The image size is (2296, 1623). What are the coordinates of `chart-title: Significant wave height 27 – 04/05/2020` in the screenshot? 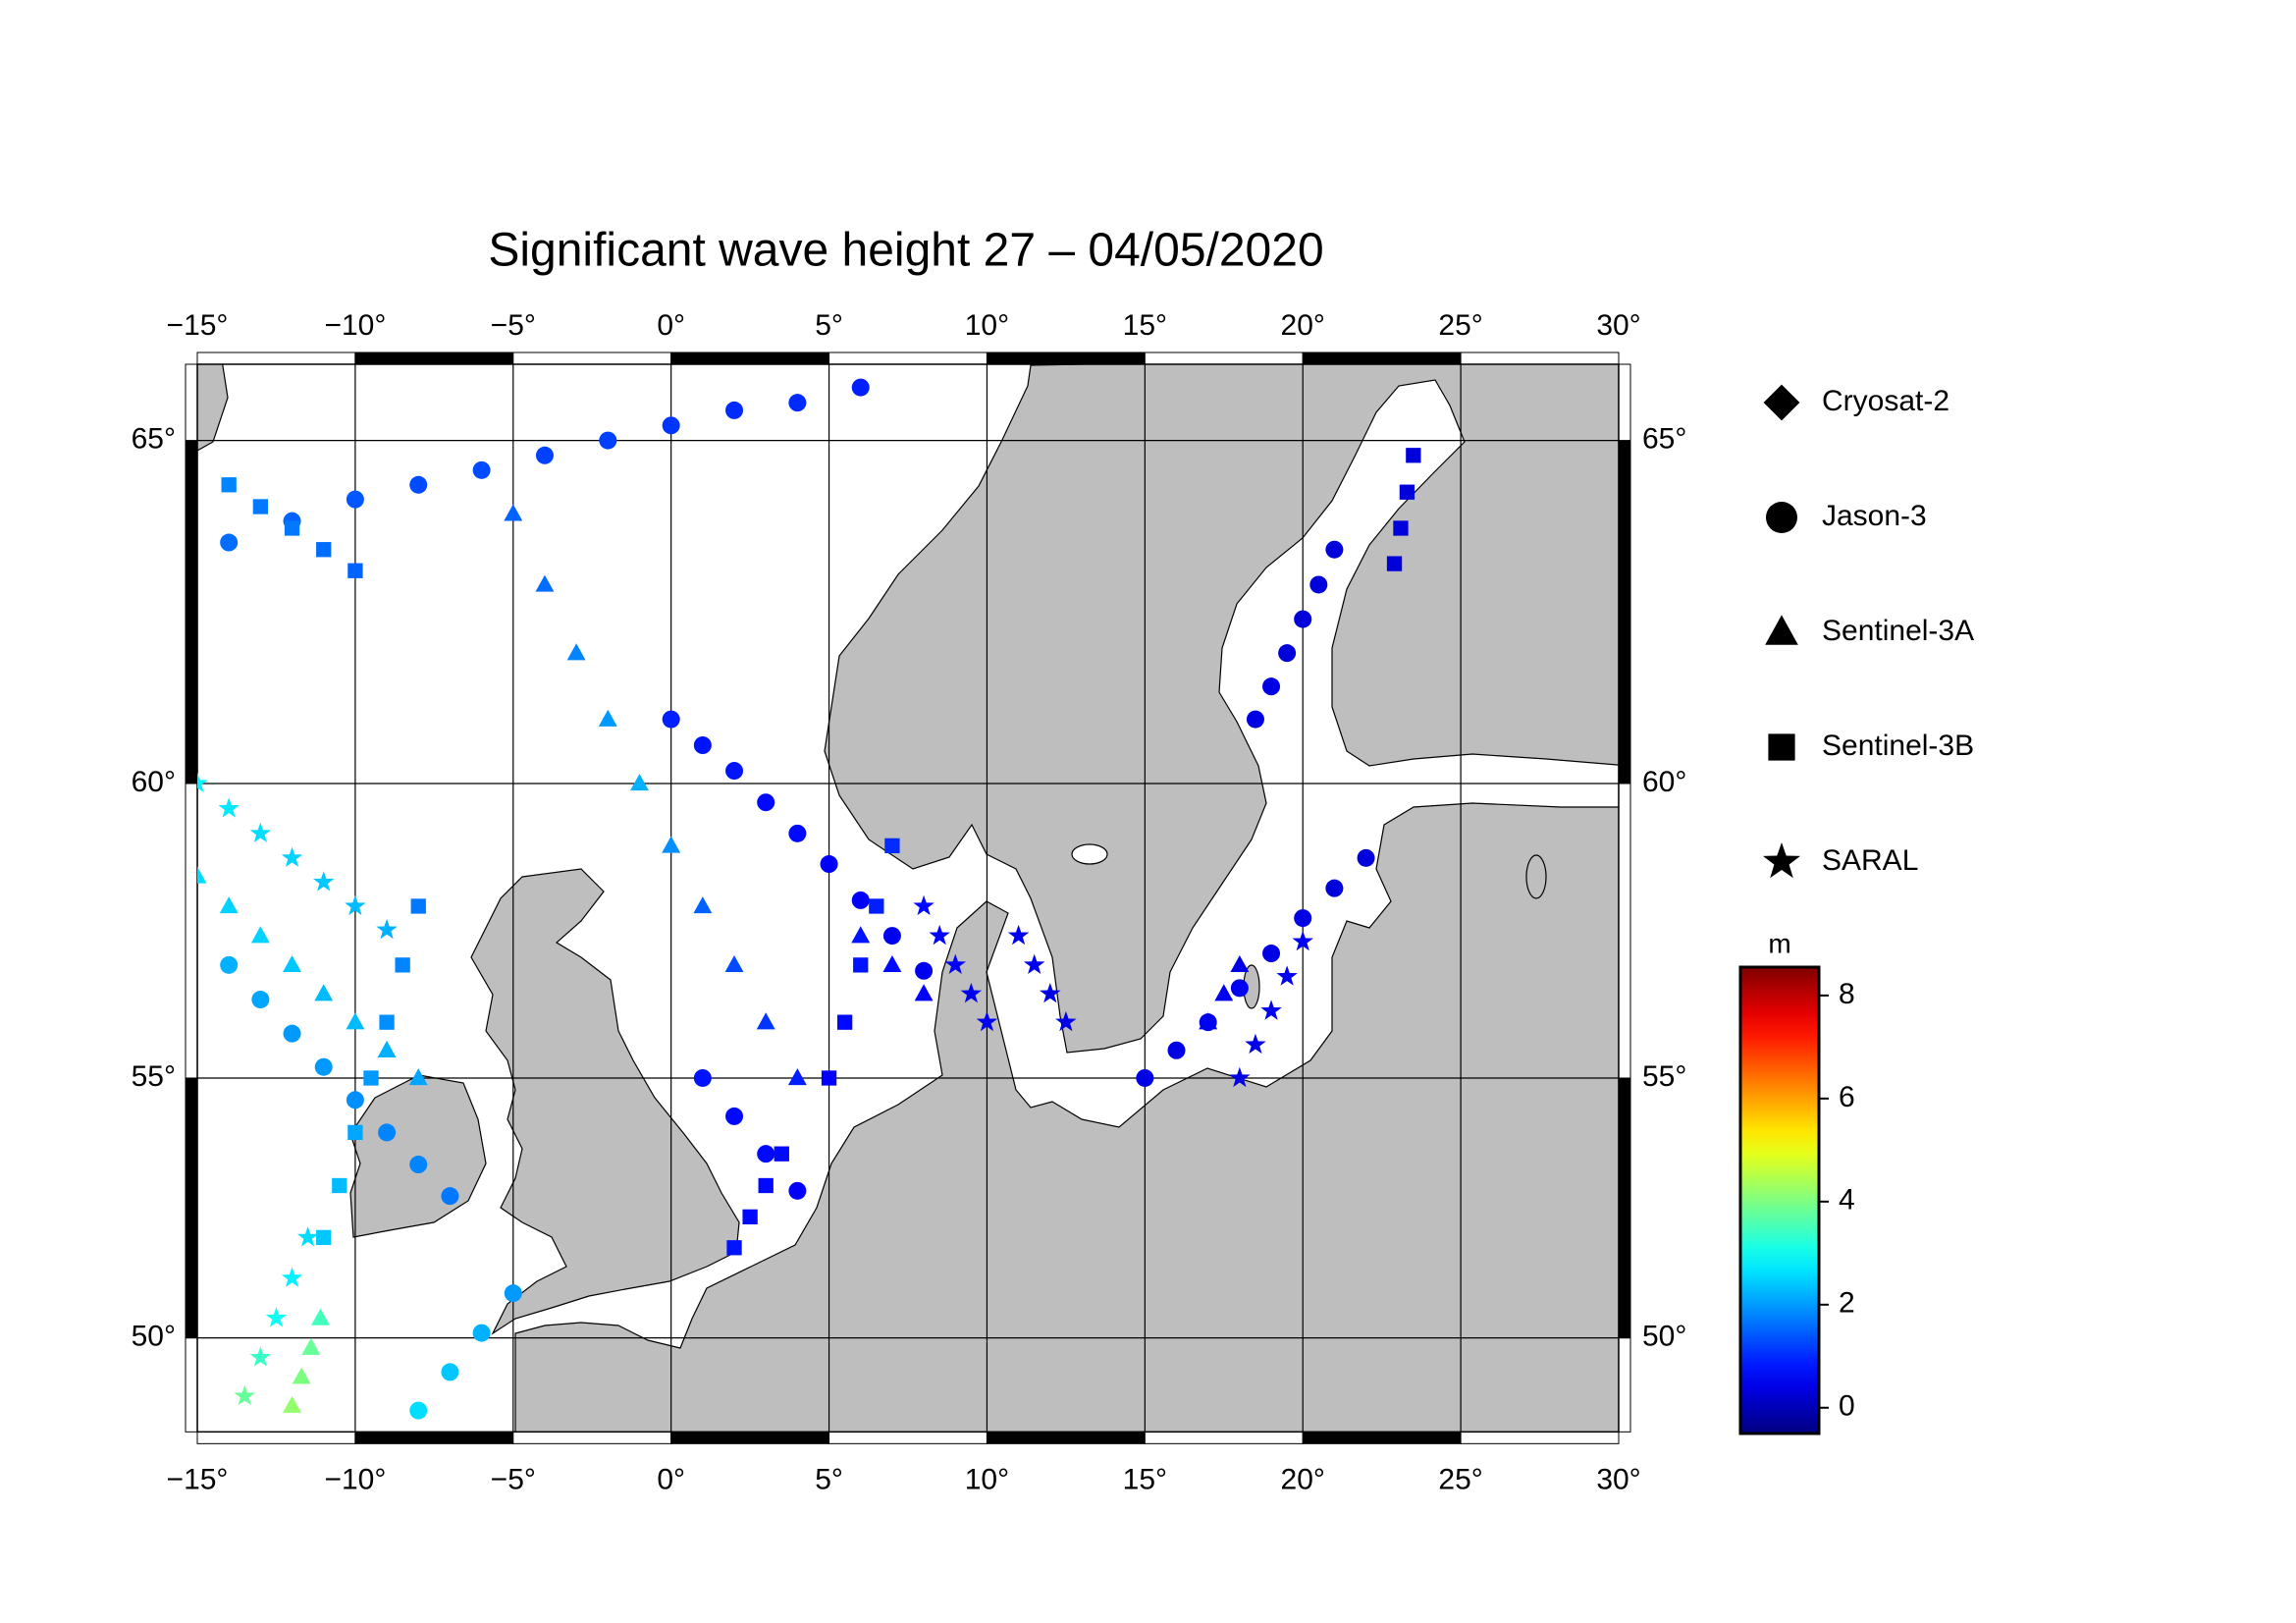 It's located at (905, 251).